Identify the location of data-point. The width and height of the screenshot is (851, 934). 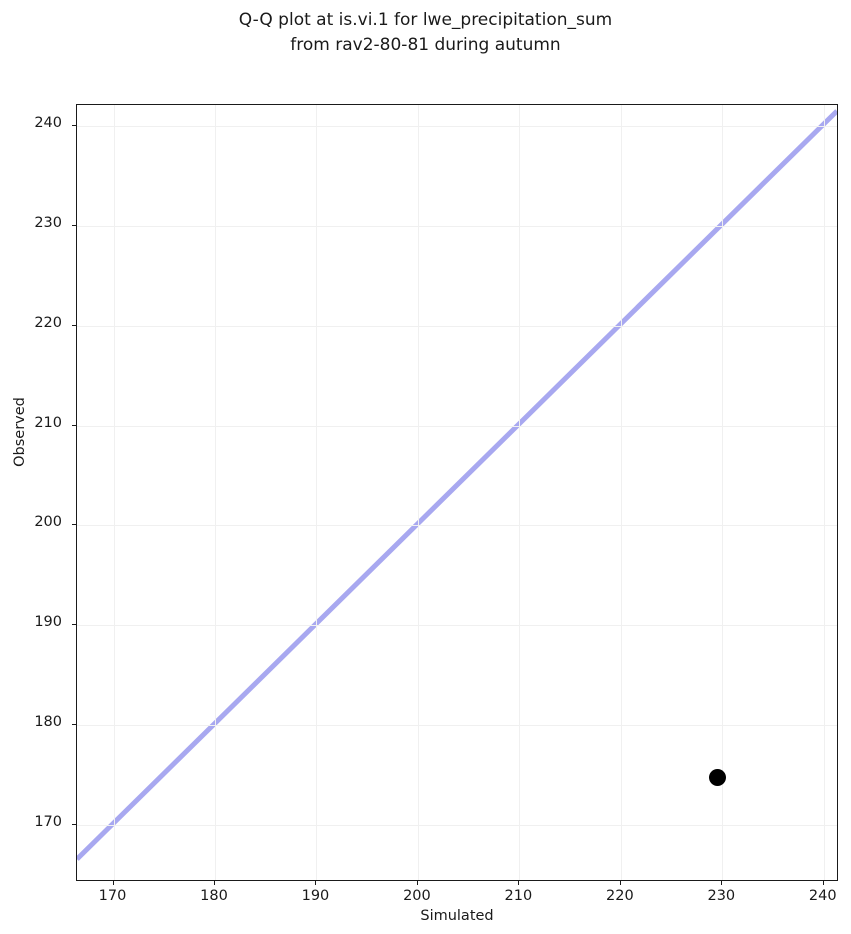
(717, 777).